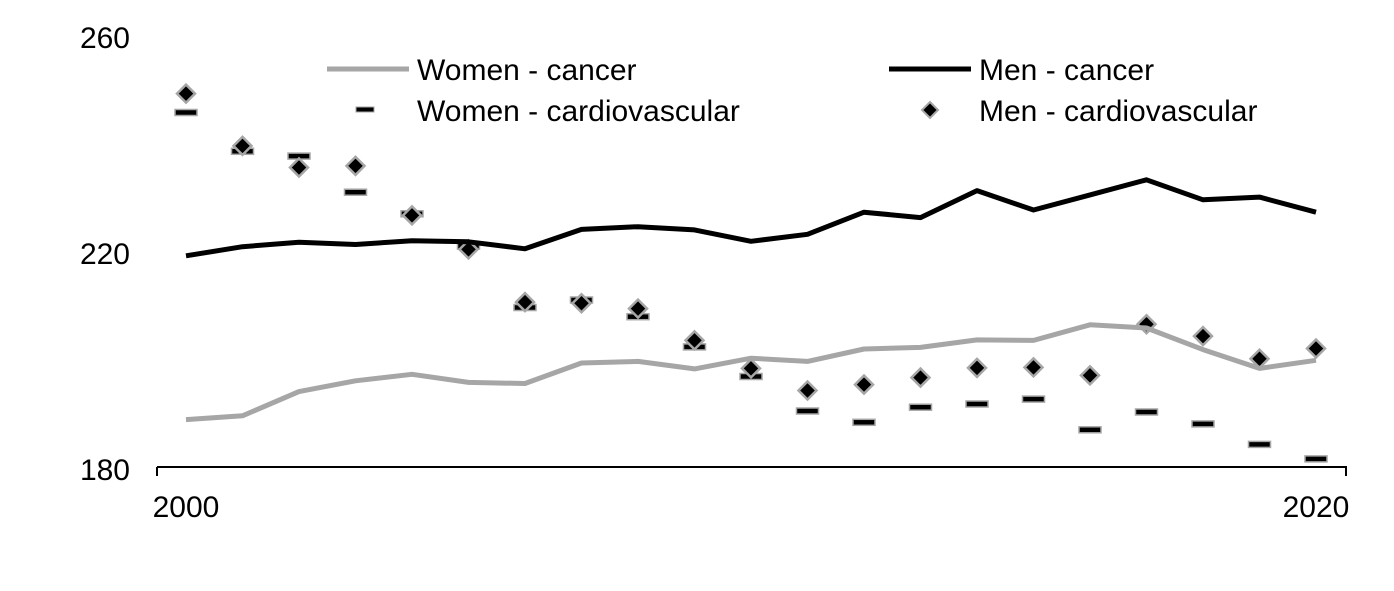  Describe the element at coordinates (412, 215) in the screenshot. I see `data-point-men-cardiovascular-2004` at that location.